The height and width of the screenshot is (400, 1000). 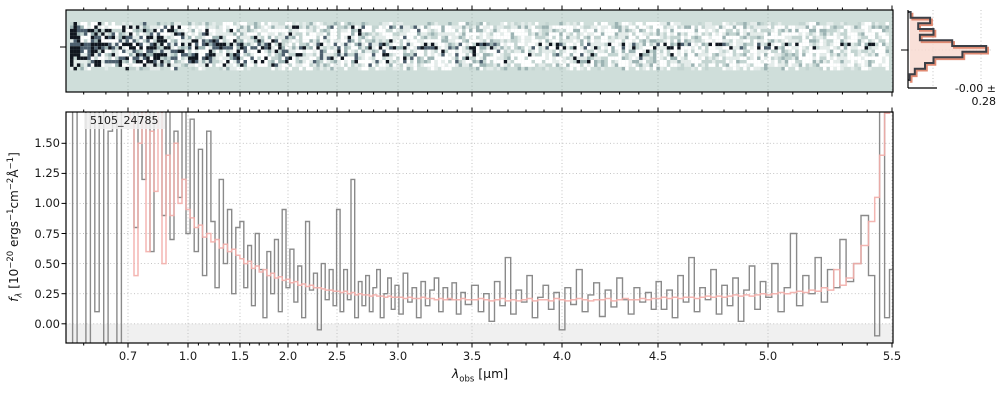 What do you see at coordinates (240, 356) in the screenshot?
I see `x-tick-label: 1.5` at bounding box center [240, 356].